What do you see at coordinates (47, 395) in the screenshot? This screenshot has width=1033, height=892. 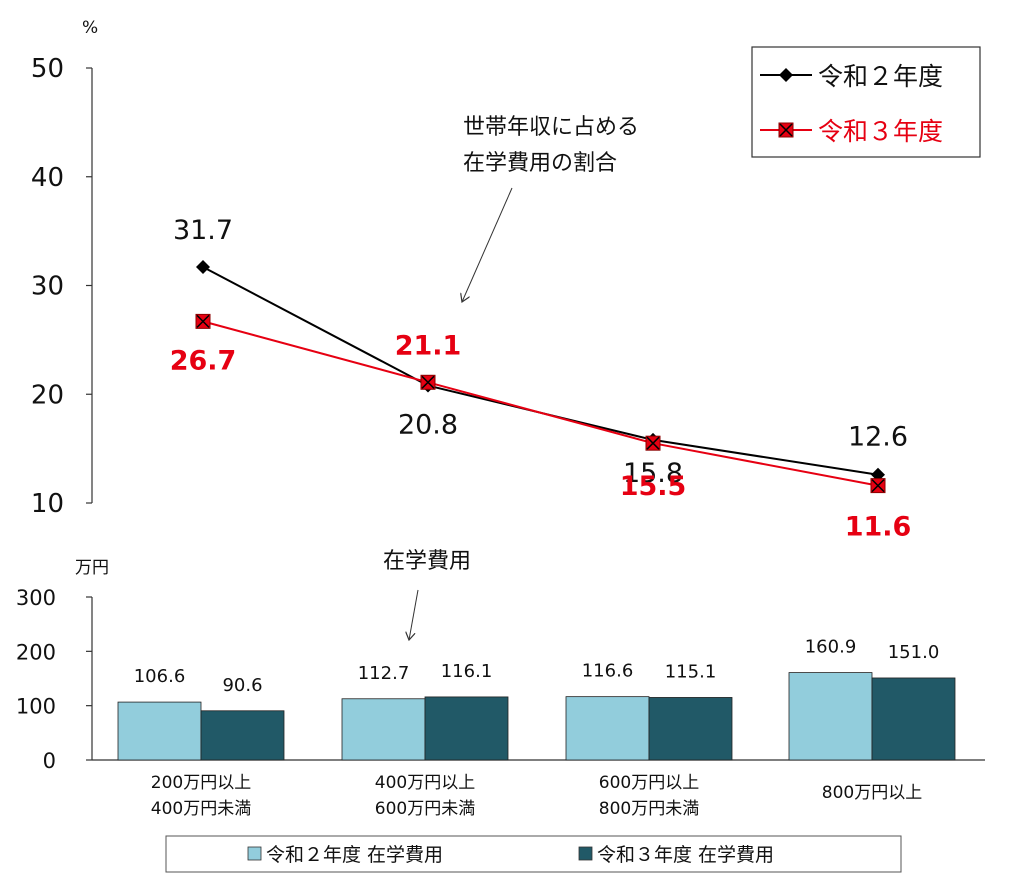 I see `line-ytick-label: 20` at bounding box center [47, 395].